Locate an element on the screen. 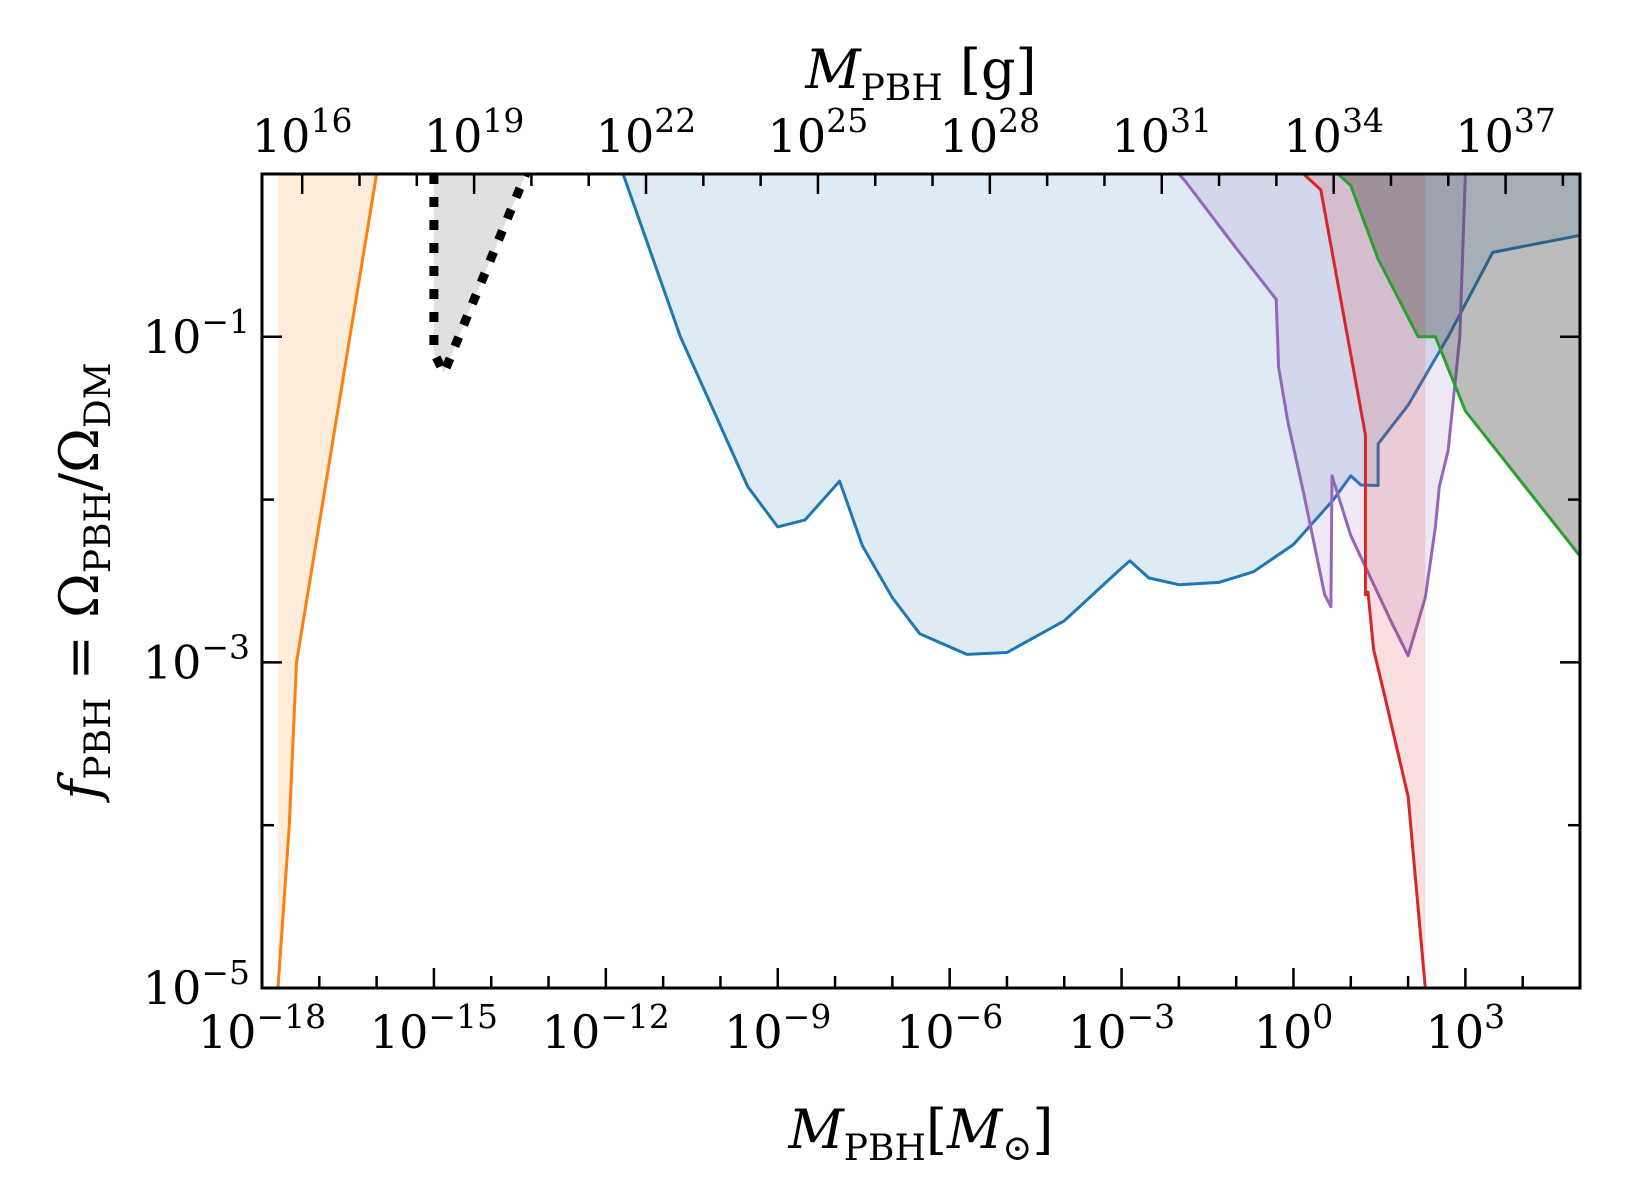  y-axis-title: fPBH = ΩPBH/ΩDM is located at coordinates (83, 582).